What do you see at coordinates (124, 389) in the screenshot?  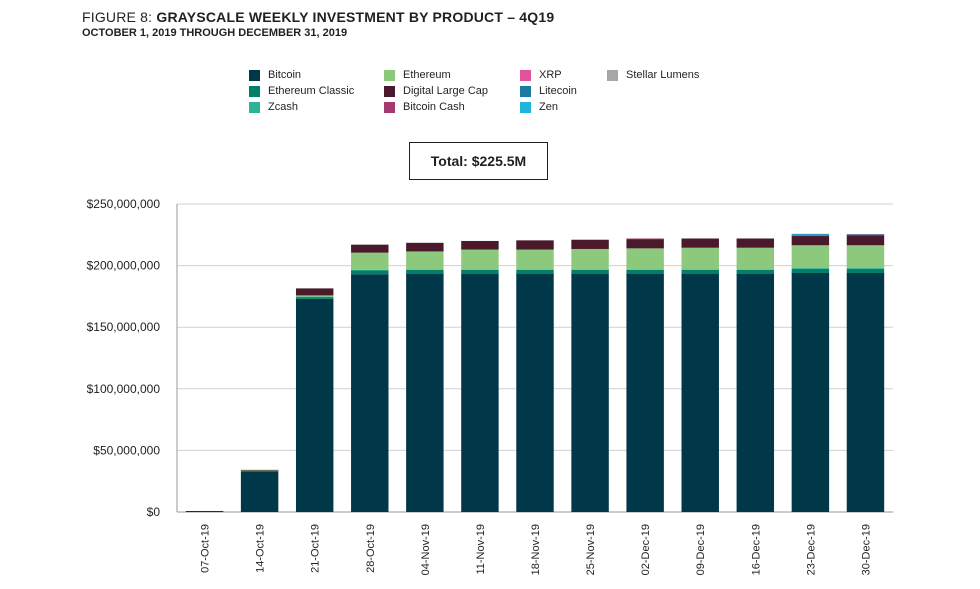 I see `y-tick-label: $100,000,000` at bounding box center [124, 389].